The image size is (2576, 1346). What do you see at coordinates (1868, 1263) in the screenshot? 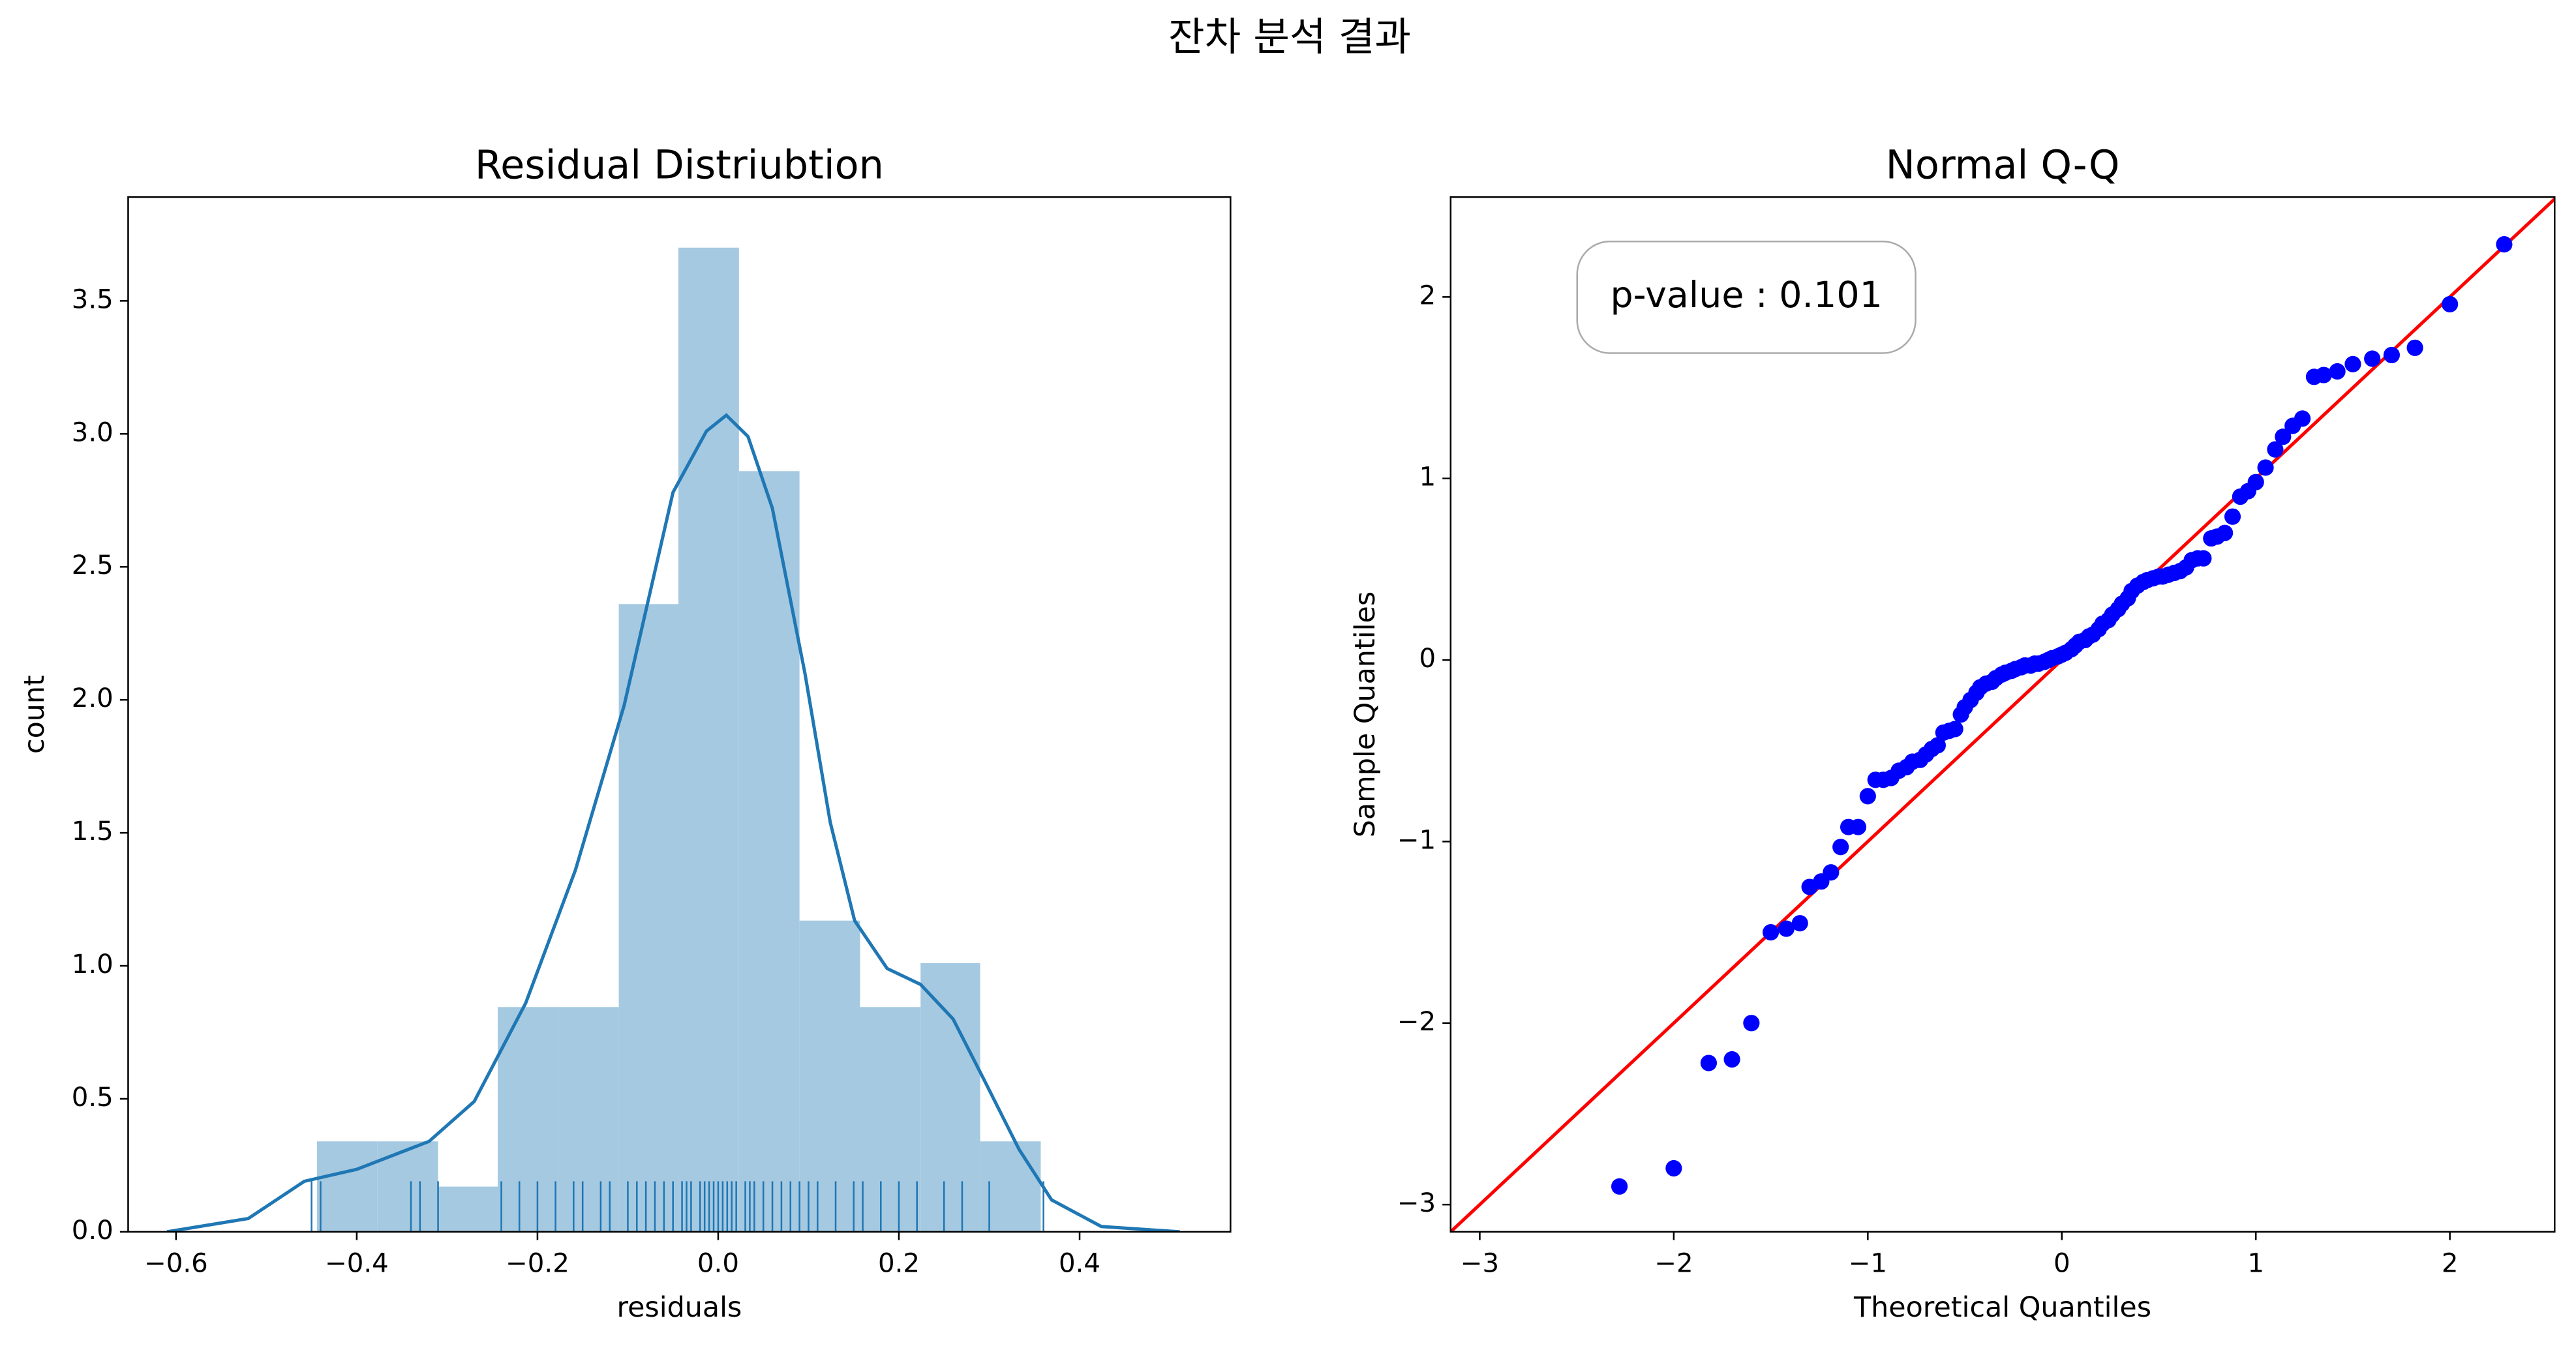
I see `x-tick-label: −1` at bounding box center [1868, 1263].